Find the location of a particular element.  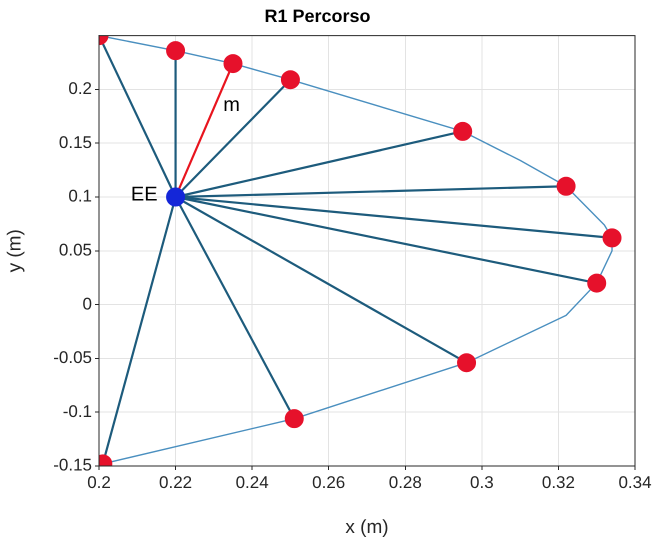

x-tick-label: 0.34 is located at coordinates (635, 482).